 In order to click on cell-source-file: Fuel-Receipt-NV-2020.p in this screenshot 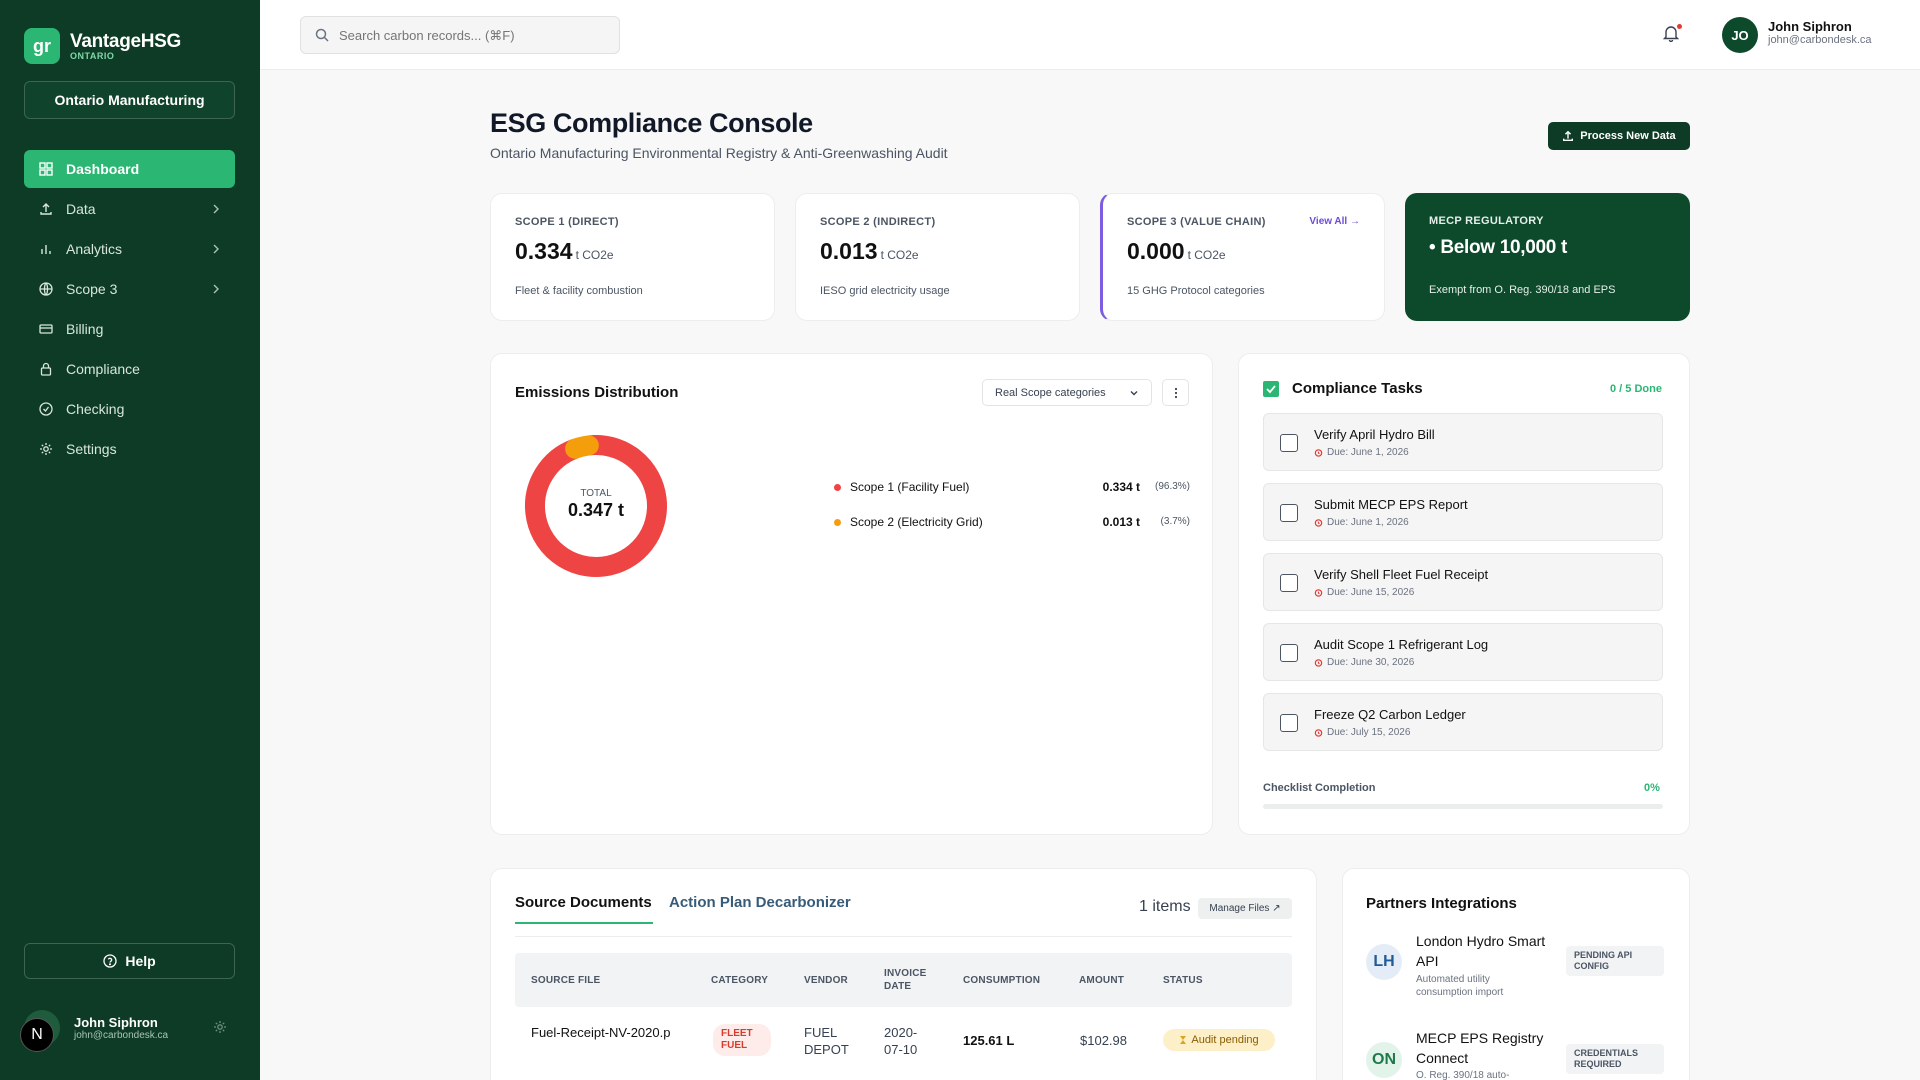, I will do `click(601, 1032)`.